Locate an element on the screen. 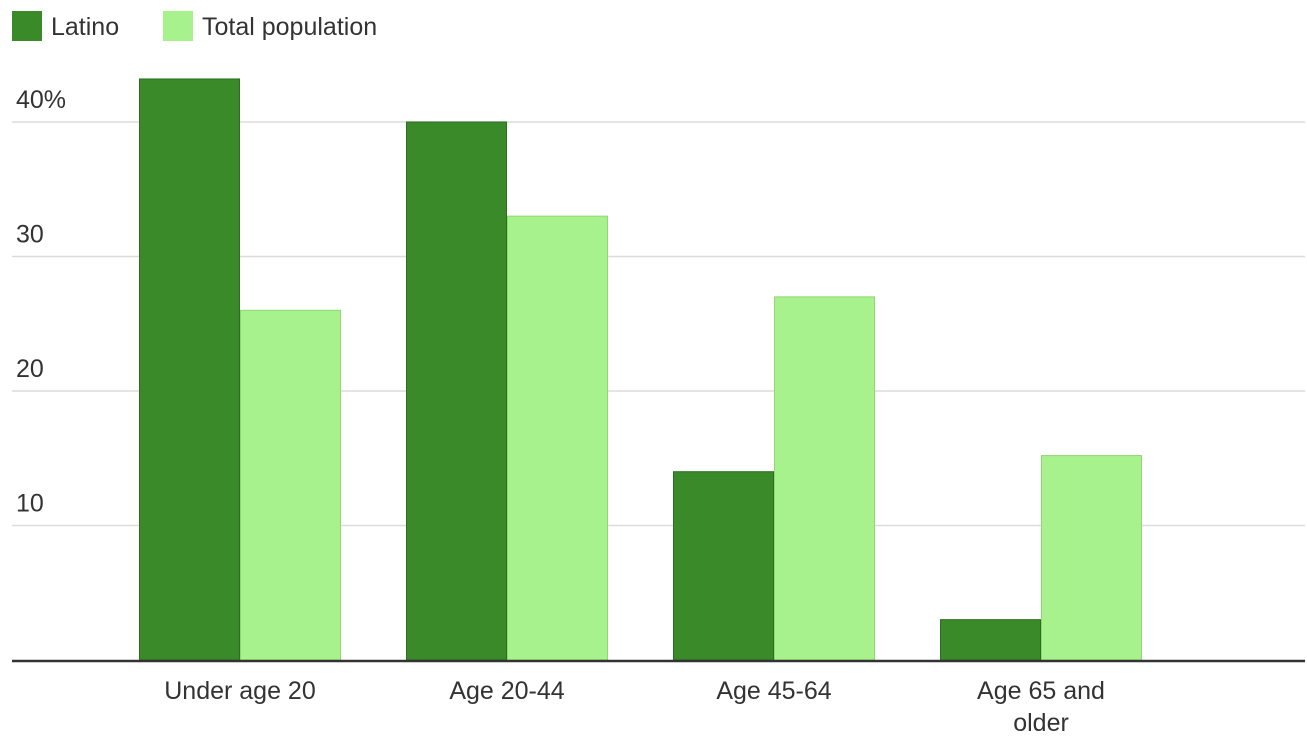  y-tick-label: 20 is located at coordinates (30, 369).